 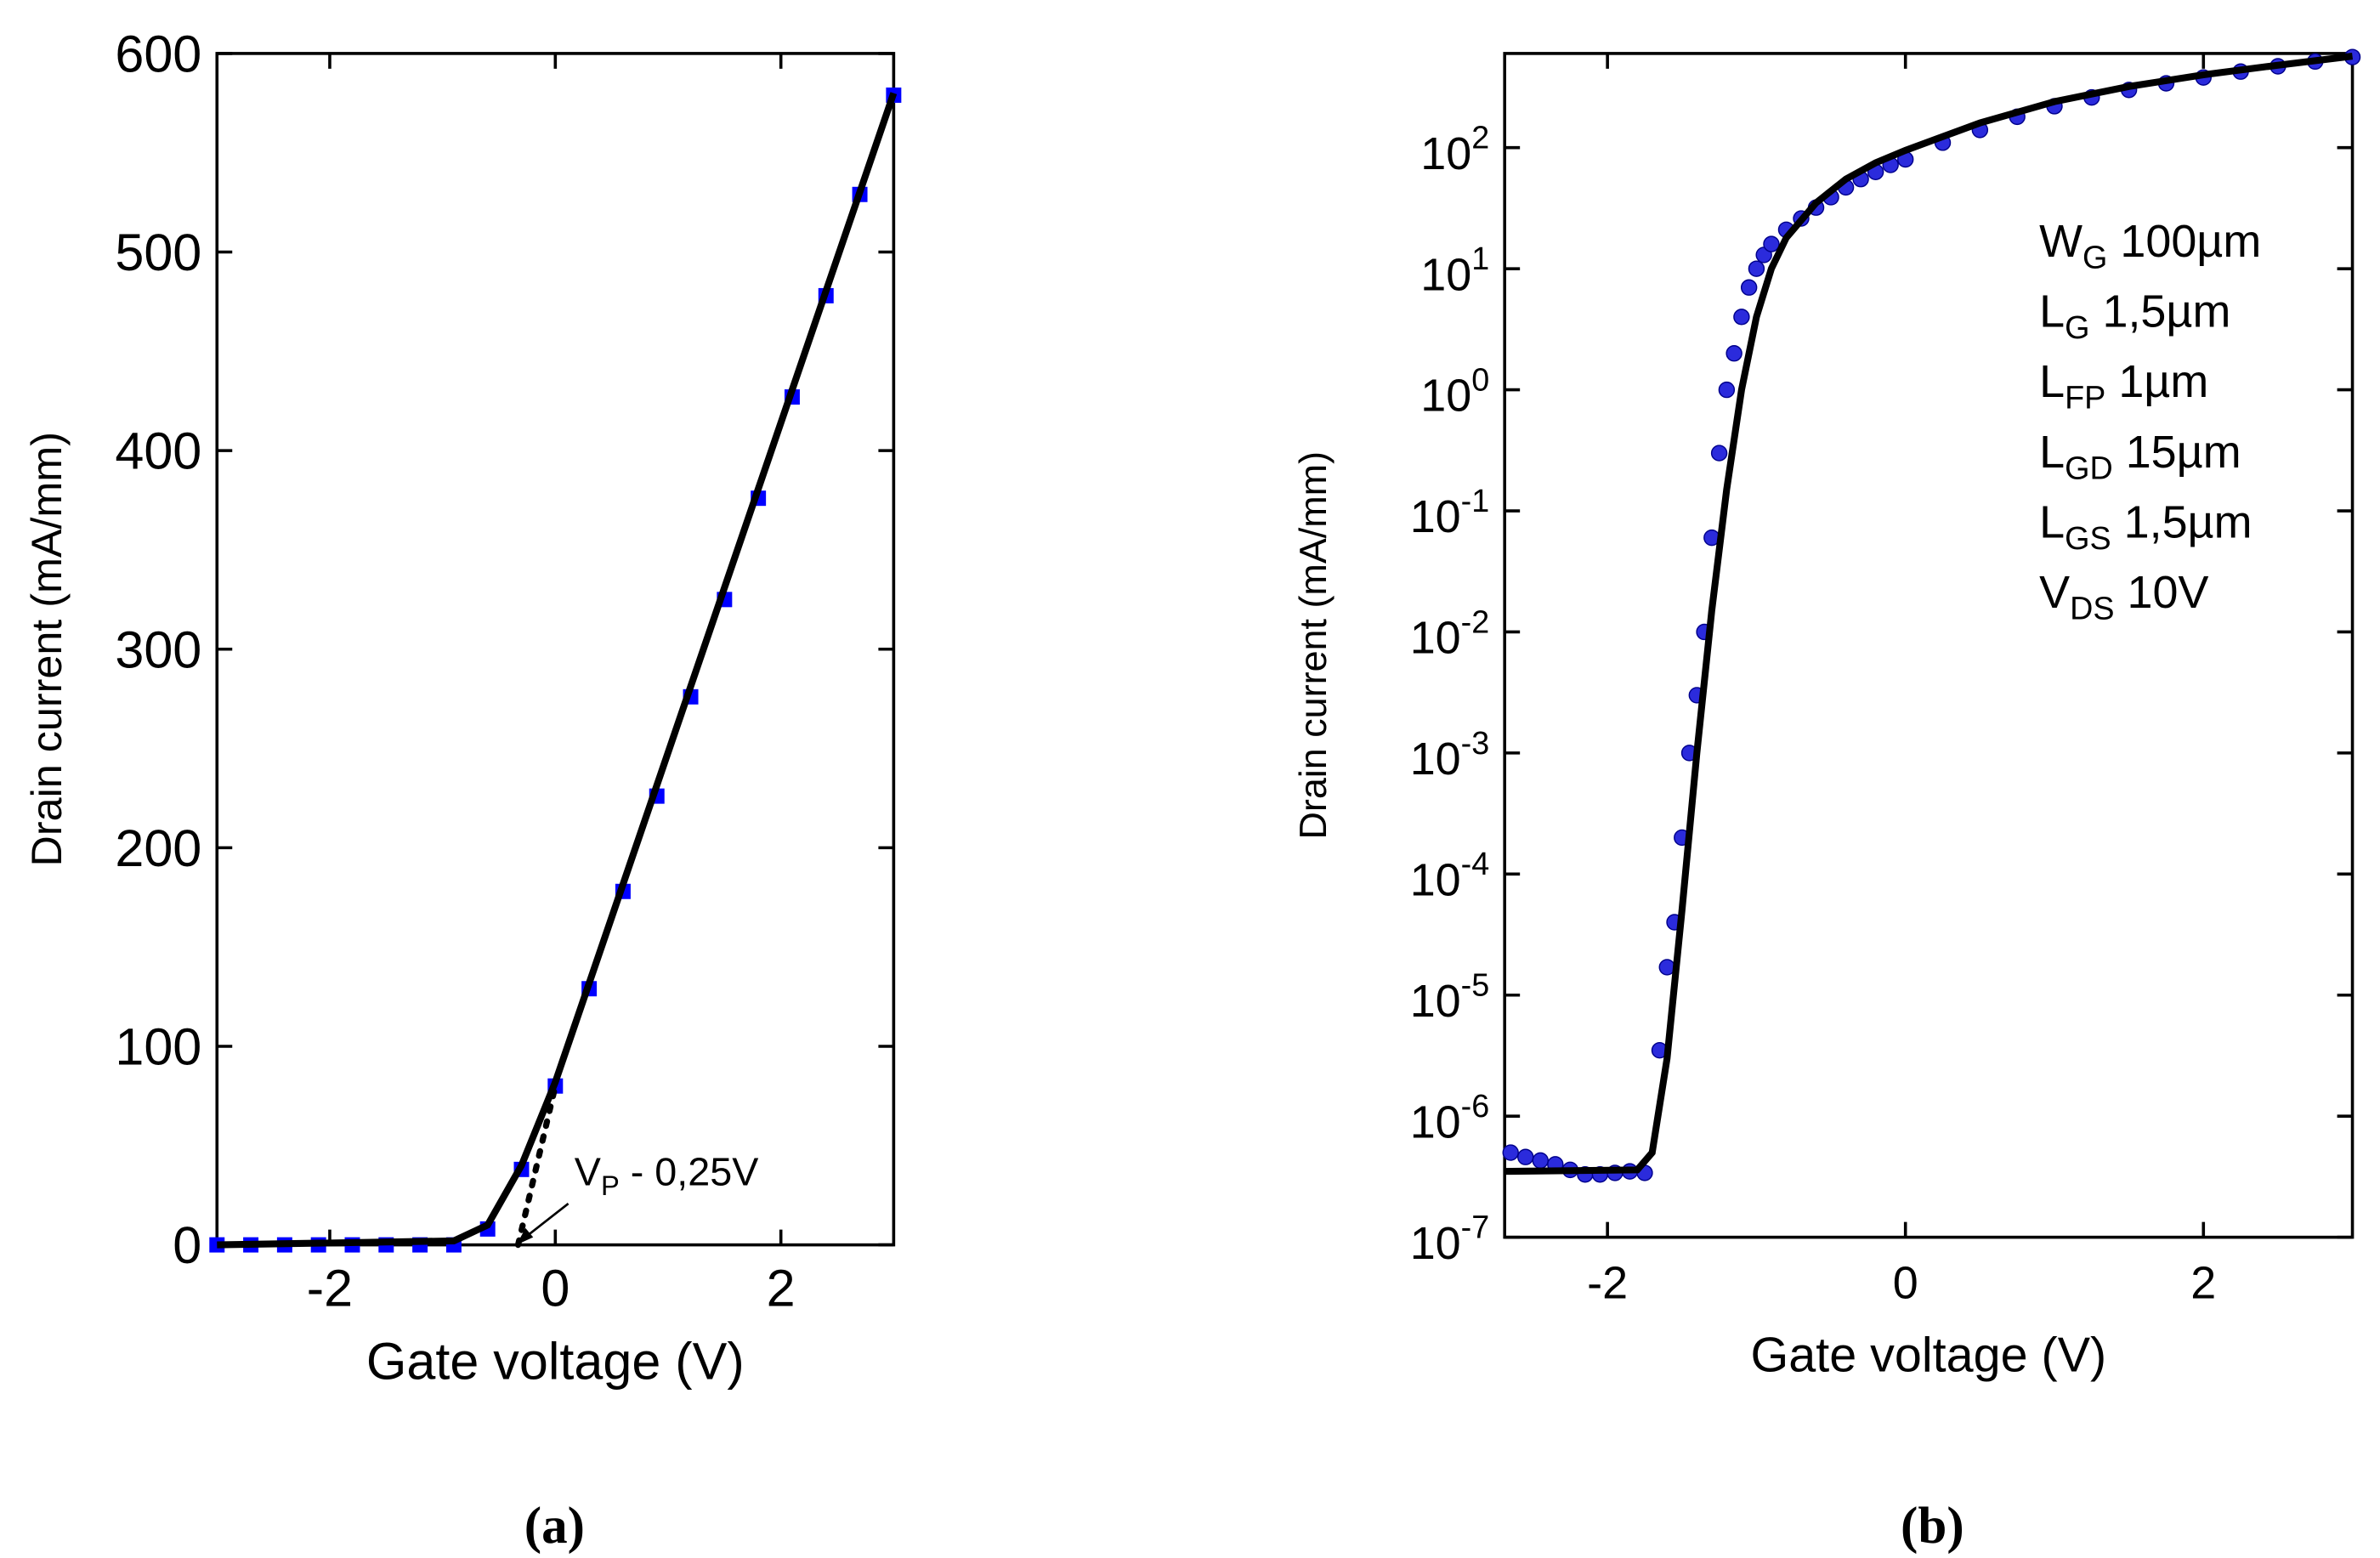 I want to click on annotation-main: V, so click(x=588, y=1172).